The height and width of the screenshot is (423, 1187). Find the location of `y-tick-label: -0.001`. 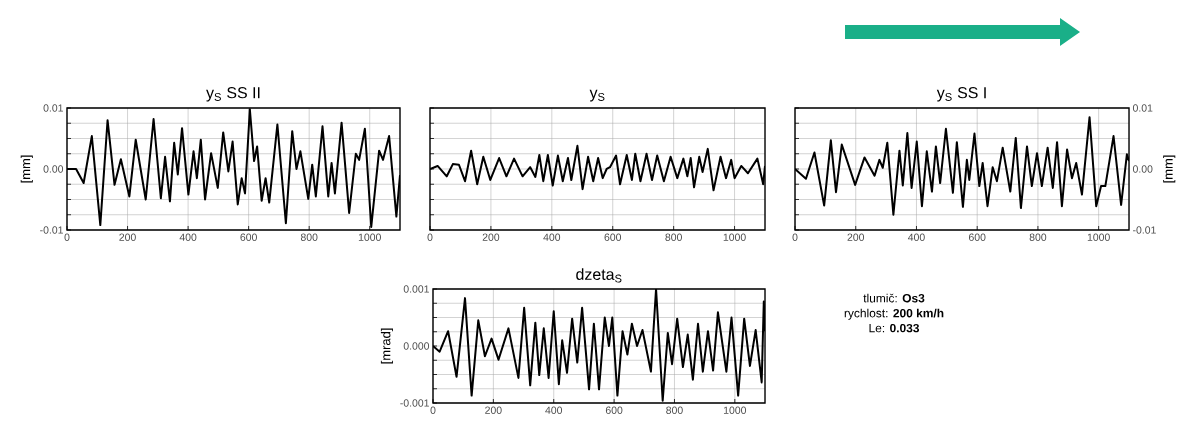

y-tick-label: -0.001 is located at coordinates (414, 403).